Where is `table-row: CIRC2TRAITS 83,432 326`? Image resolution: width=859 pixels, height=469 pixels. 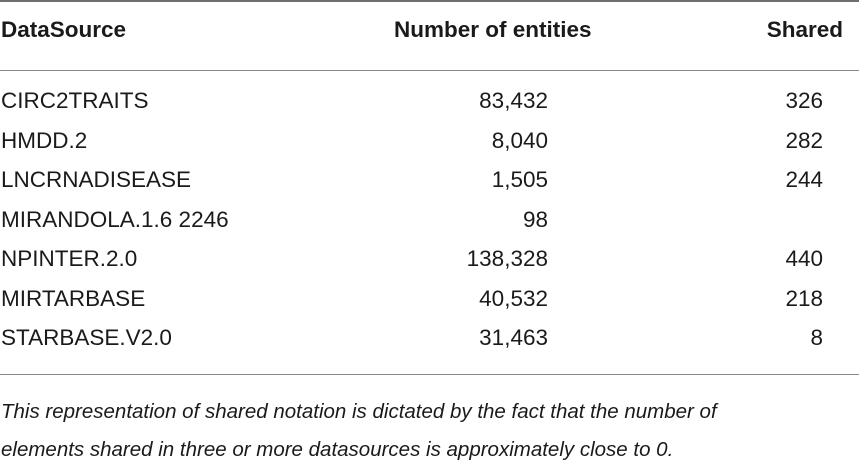
table-row: CIRC2TRAITS 83,432 326 is located at coordinates (429, 106).